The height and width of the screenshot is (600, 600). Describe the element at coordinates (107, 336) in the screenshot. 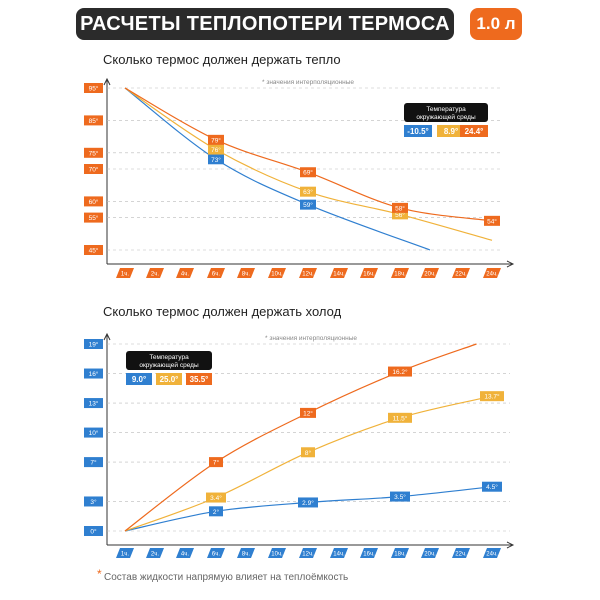

I see `cold-y-arrow-icon` at that location.